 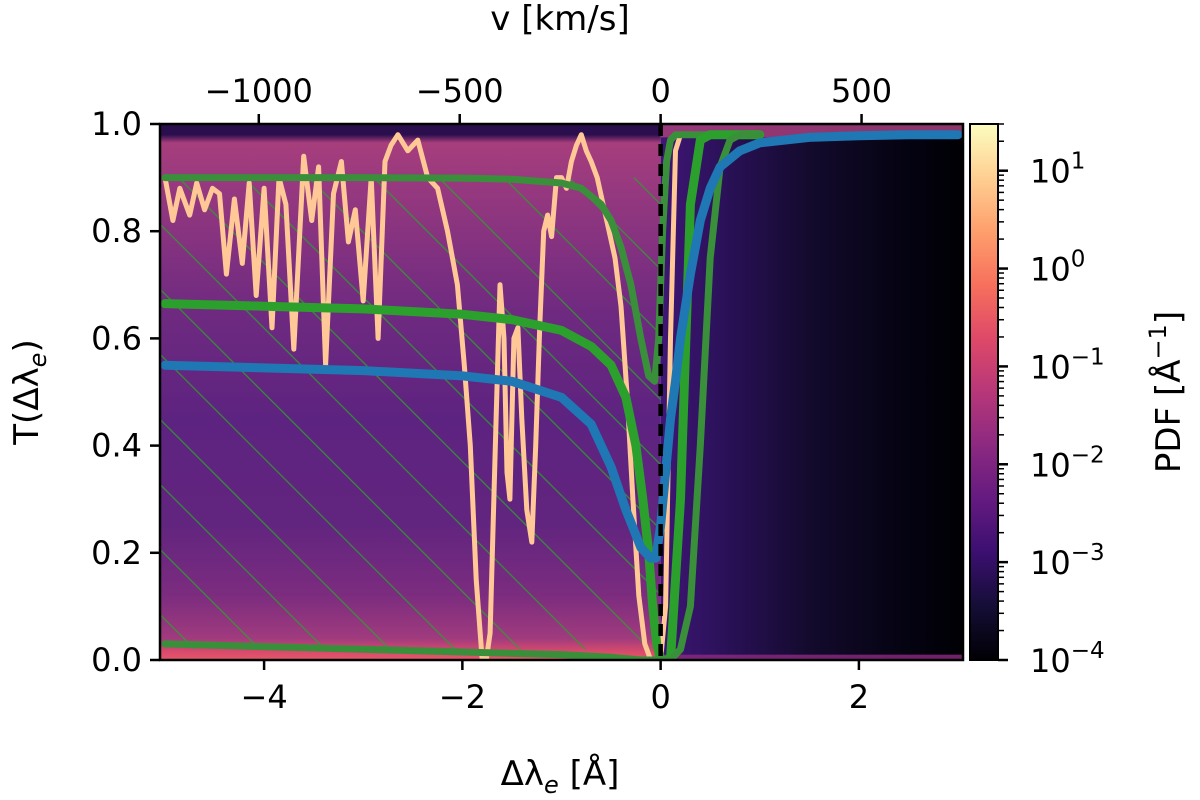 I want to click on top-tick-label: −1000, so click(x=259, y=91).